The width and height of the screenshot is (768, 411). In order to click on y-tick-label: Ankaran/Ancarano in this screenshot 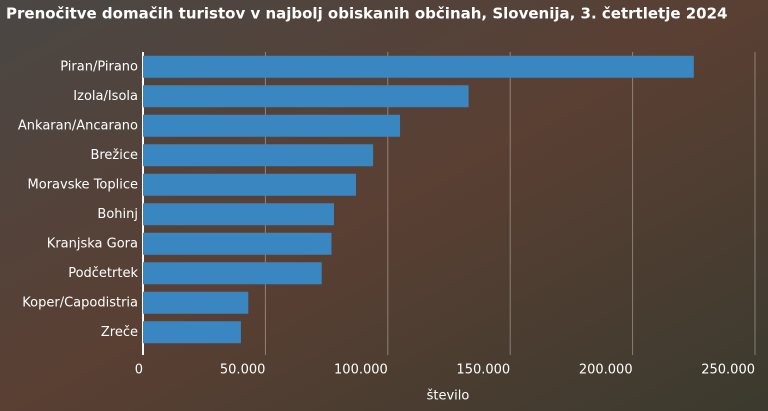, I will do `click(78, 125)`.